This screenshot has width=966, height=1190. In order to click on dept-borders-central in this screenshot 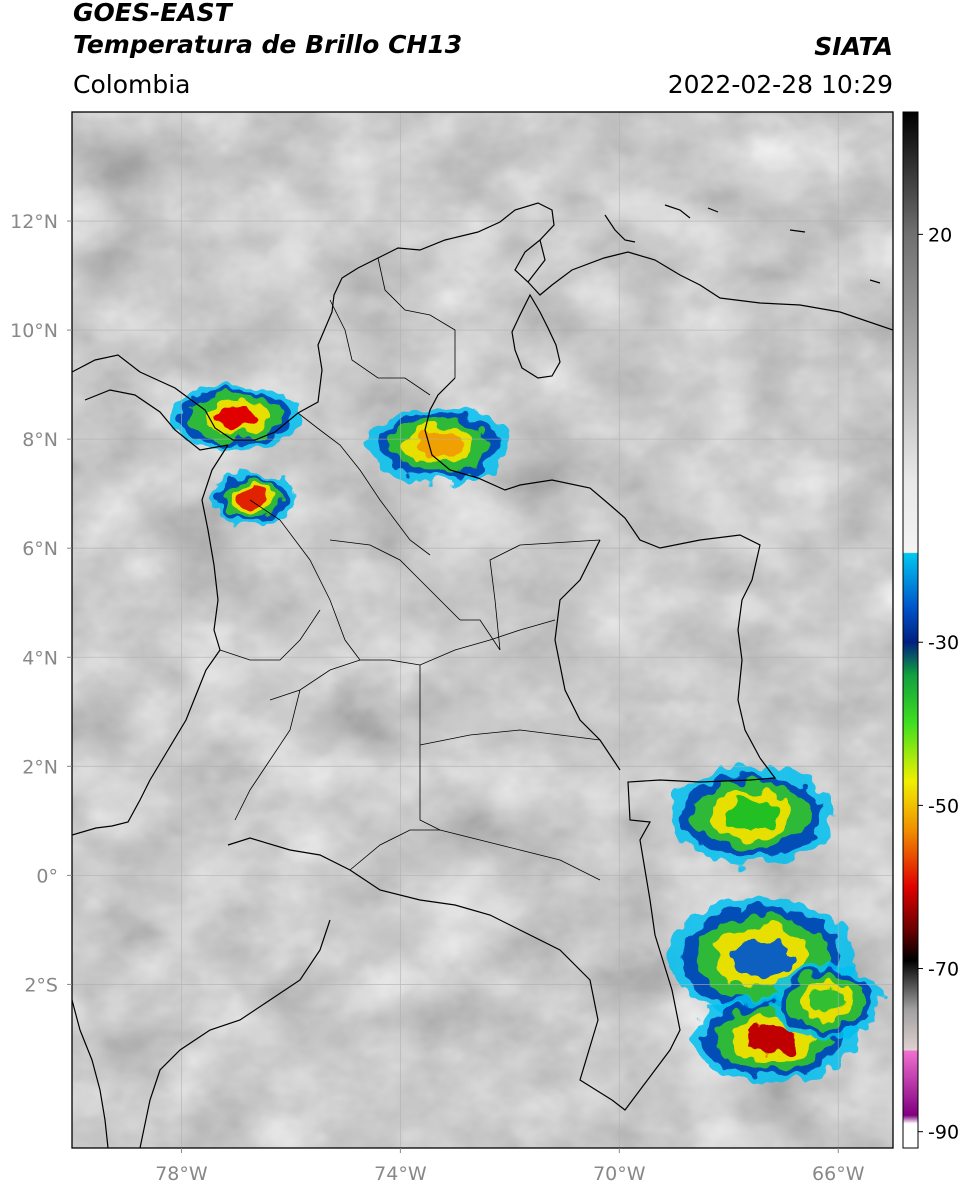, I will do `click(387, 720)`.